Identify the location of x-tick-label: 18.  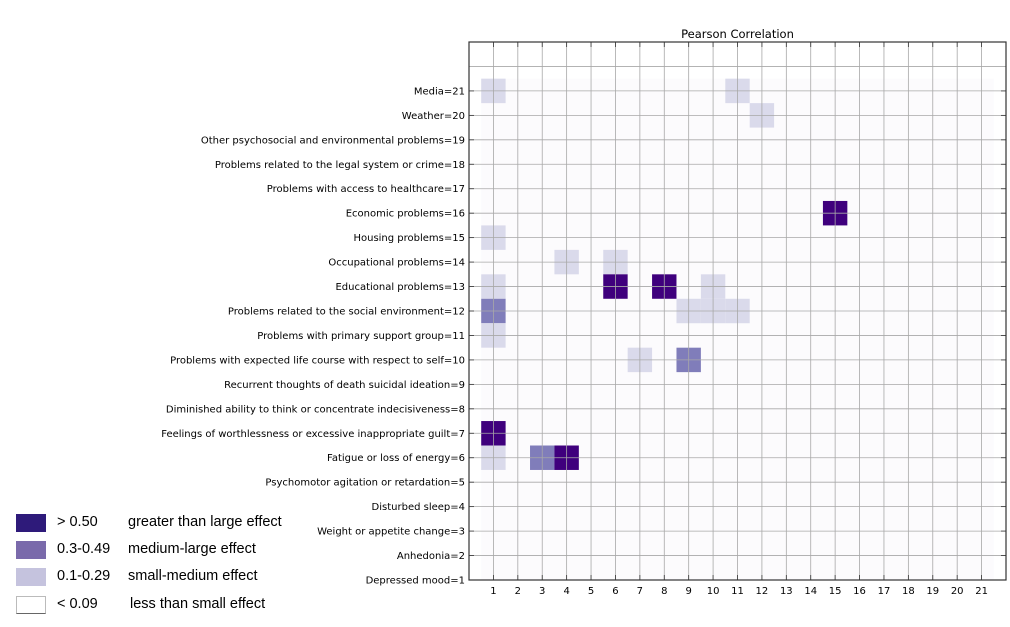
(908, 591).